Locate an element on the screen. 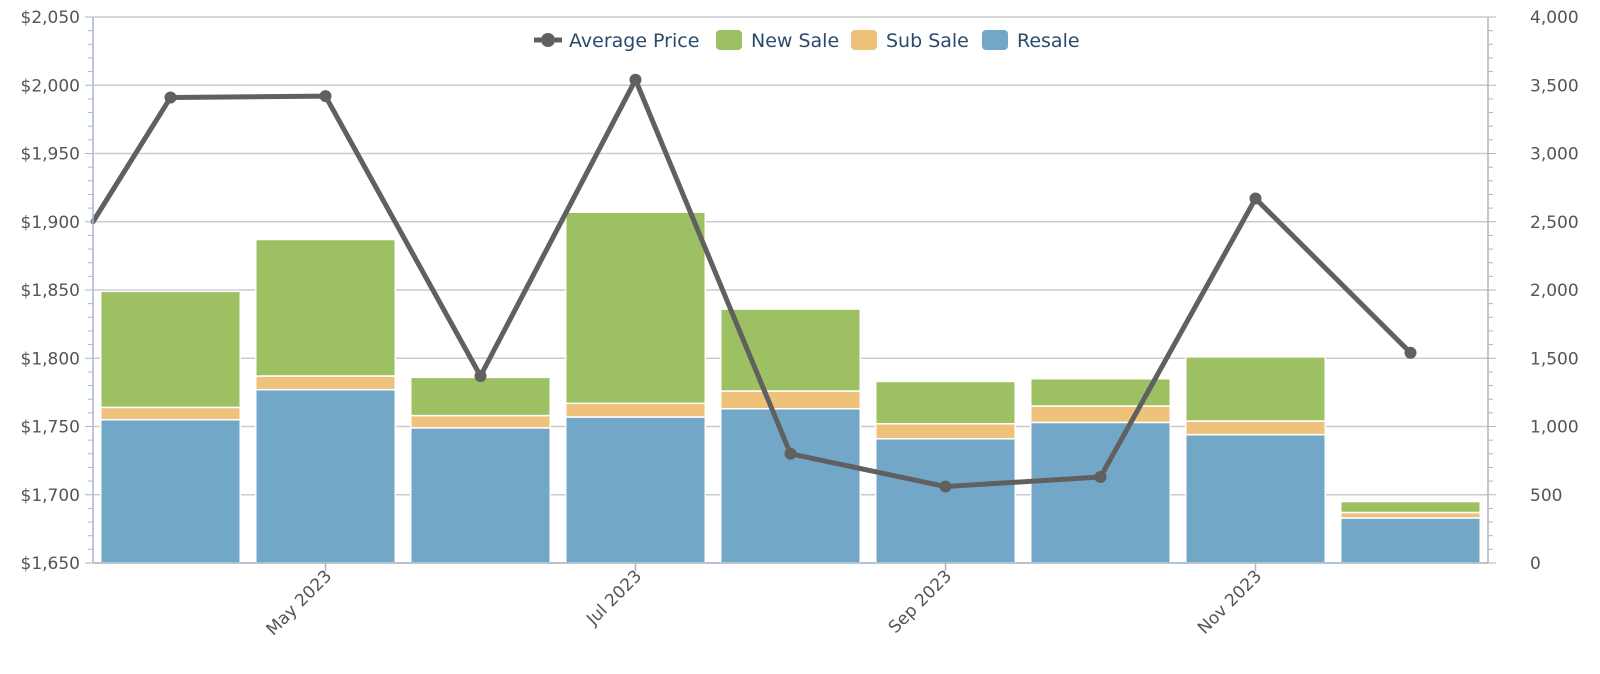 Image resolution: width=1600 pixels, height=674 pixels. x-tick-label: Nov 2023 is located at coordinates (1230, 602).